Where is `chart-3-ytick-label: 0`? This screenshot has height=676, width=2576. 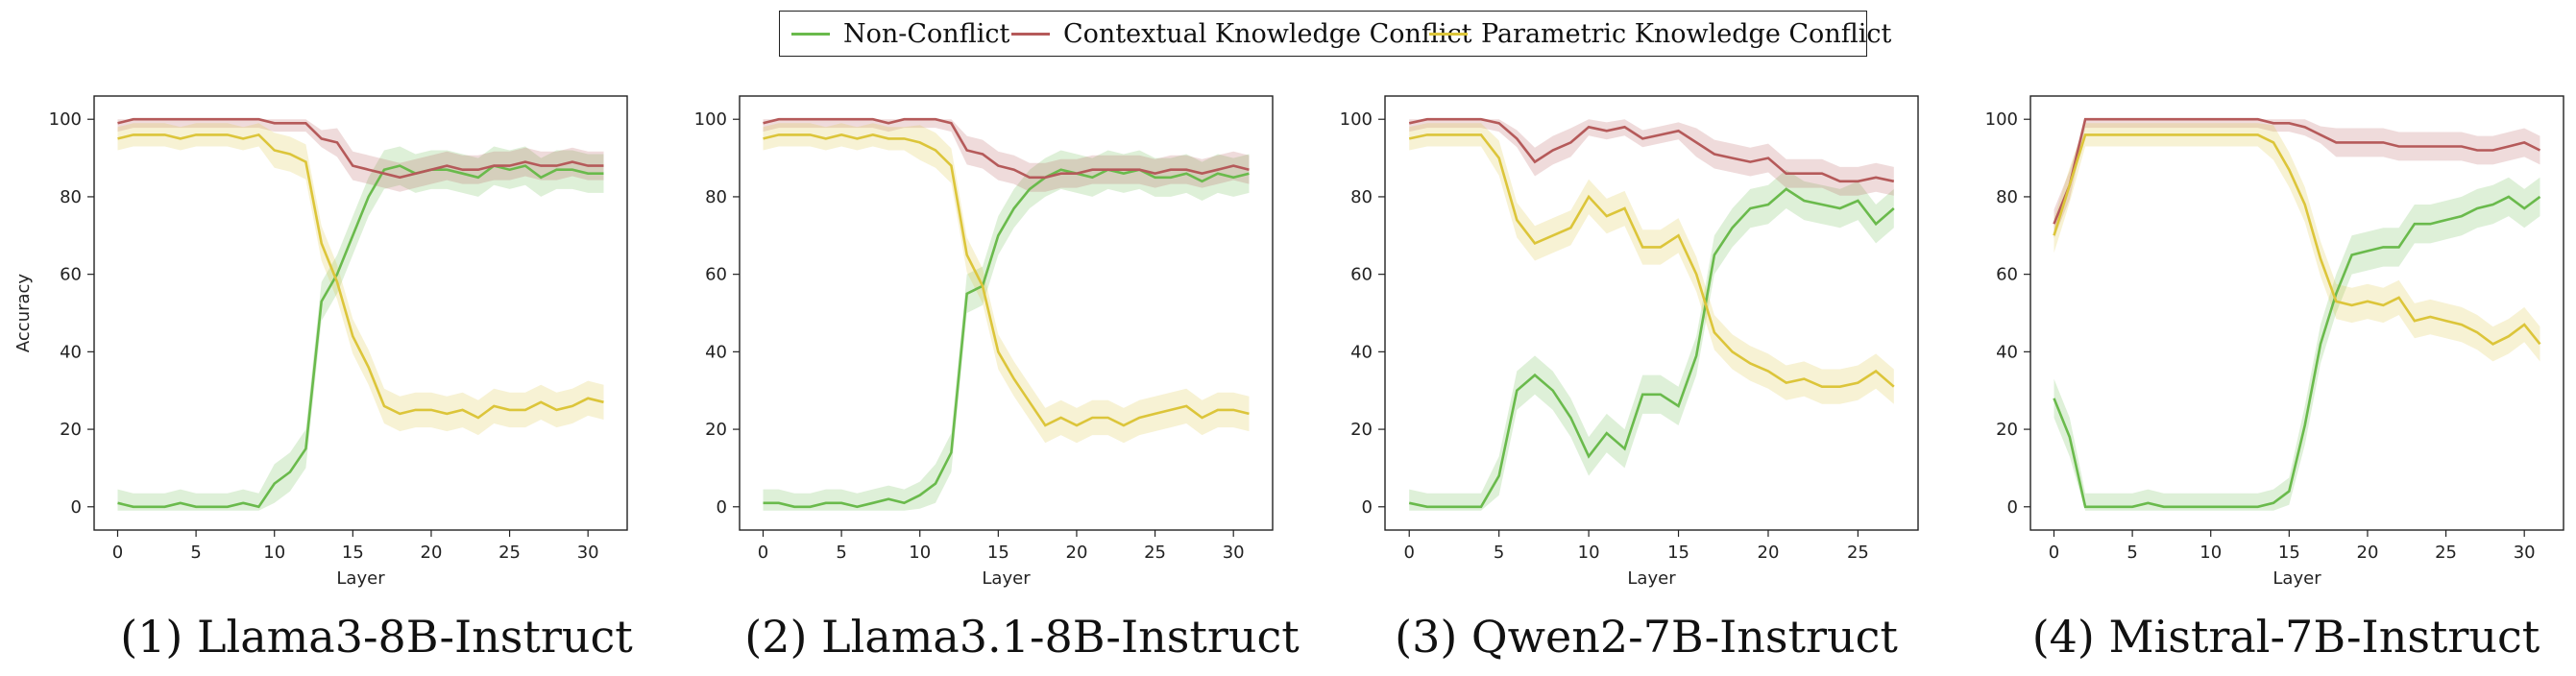 chart-3-ytick-label: 0 is located at coordinates (1367, 507).